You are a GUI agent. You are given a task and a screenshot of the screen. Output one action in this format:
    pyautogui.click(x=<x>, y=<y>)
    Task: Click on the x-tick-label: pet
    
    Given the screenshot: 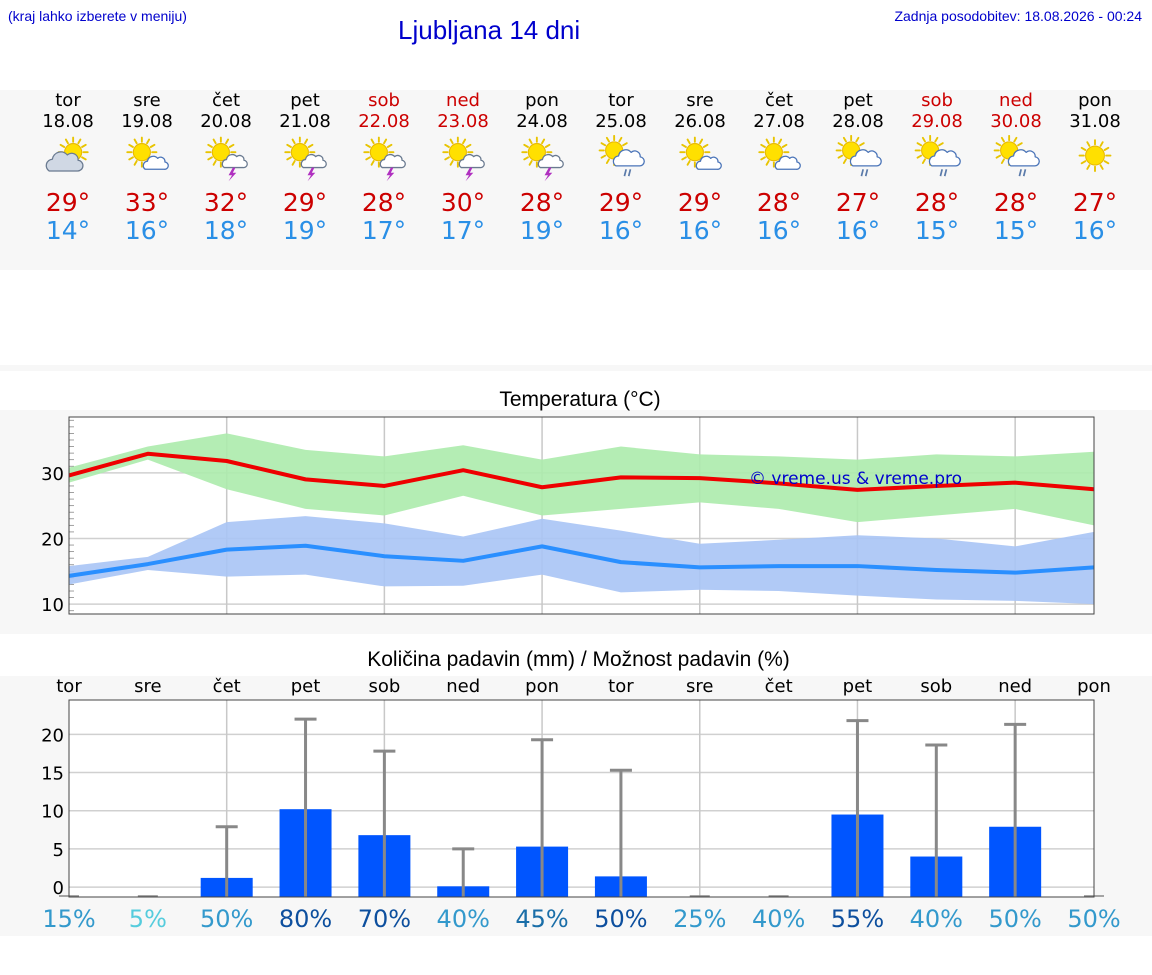 What is the action you would take?
    pyautogui.click(x=858, y=686)
    